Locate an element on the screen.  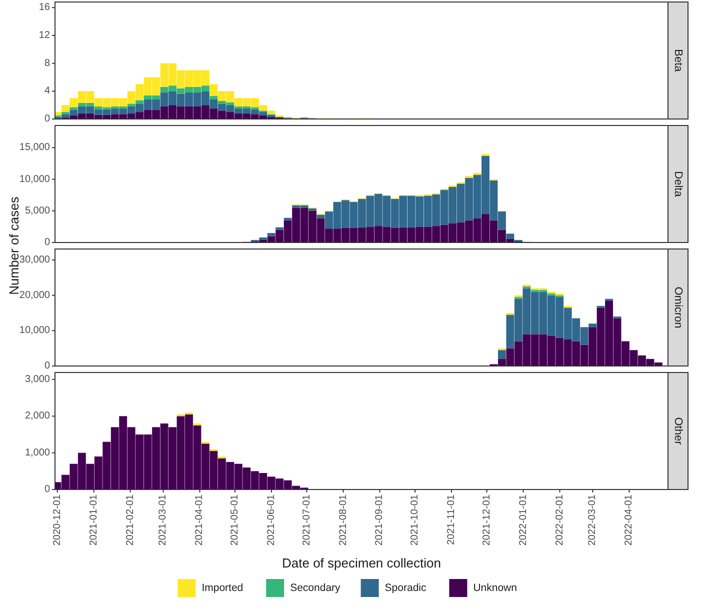
y-tick-label: 16 is located at coordinates (44, 8).